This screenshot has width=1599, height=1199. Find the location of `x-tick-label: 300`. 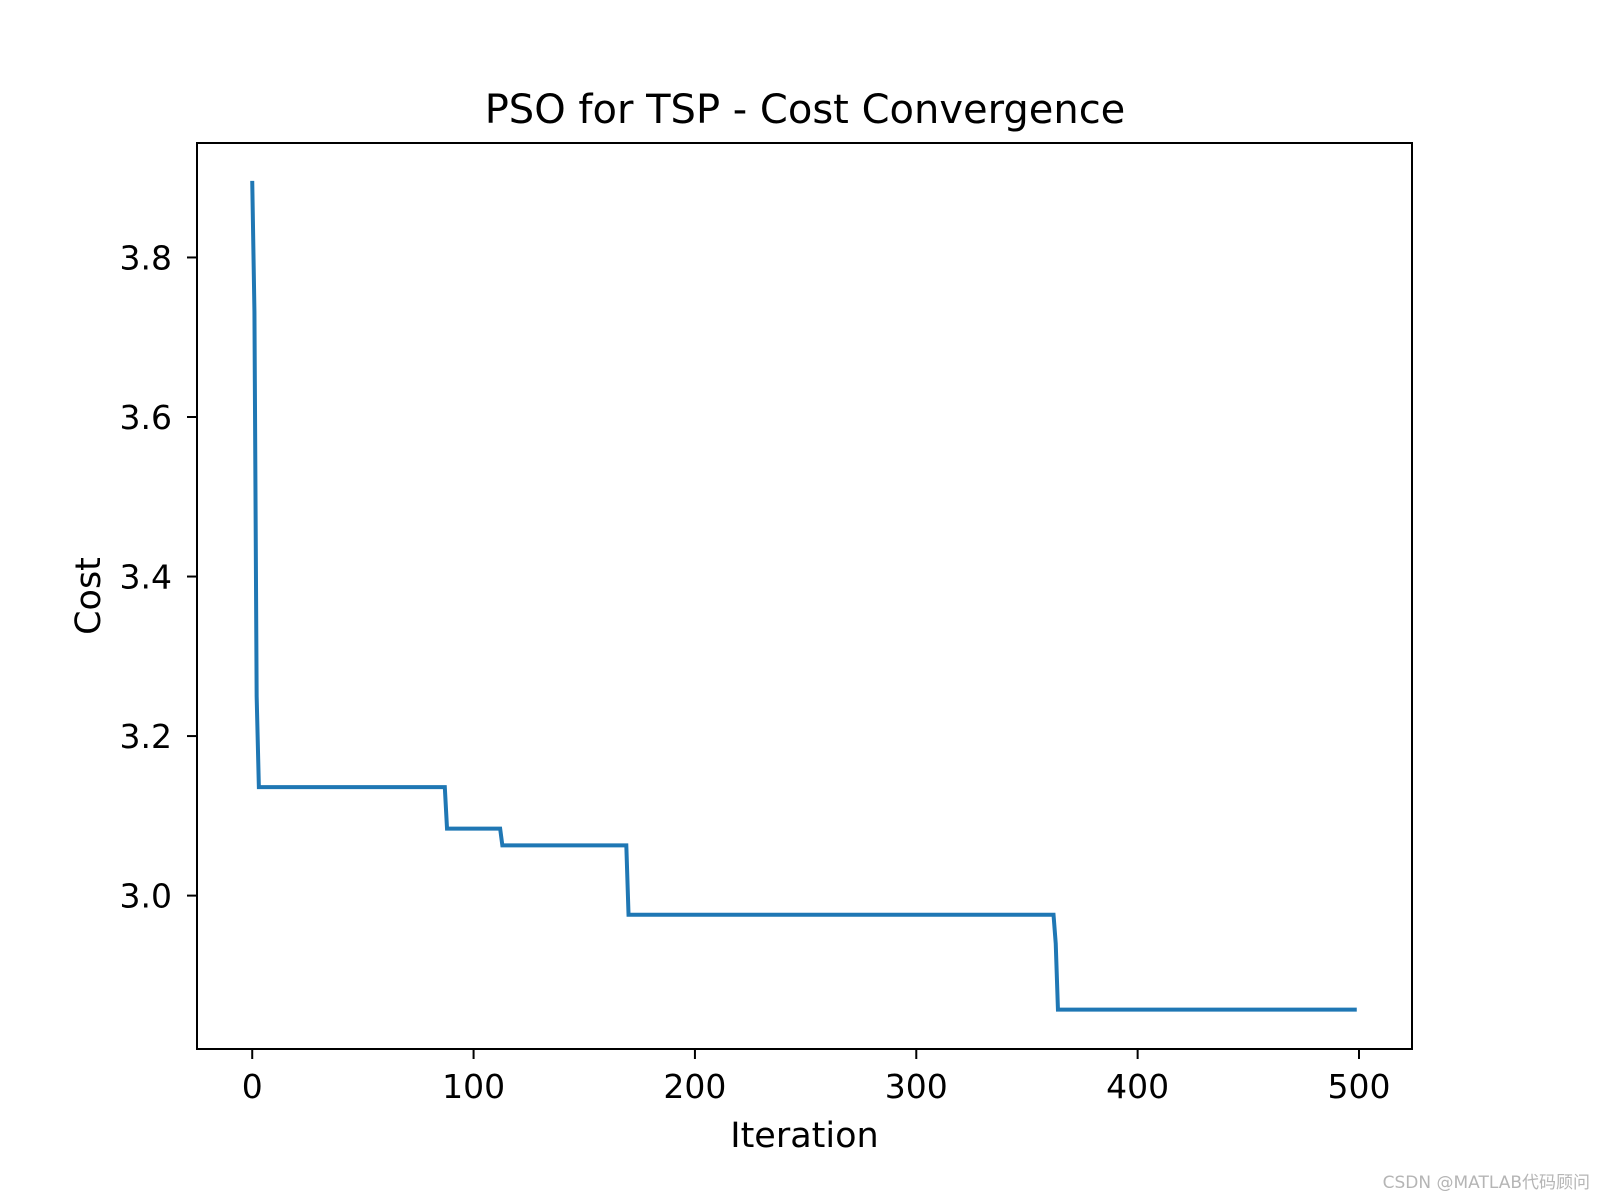

x-tick-label: 300 is located at coordinates (916, 1086).